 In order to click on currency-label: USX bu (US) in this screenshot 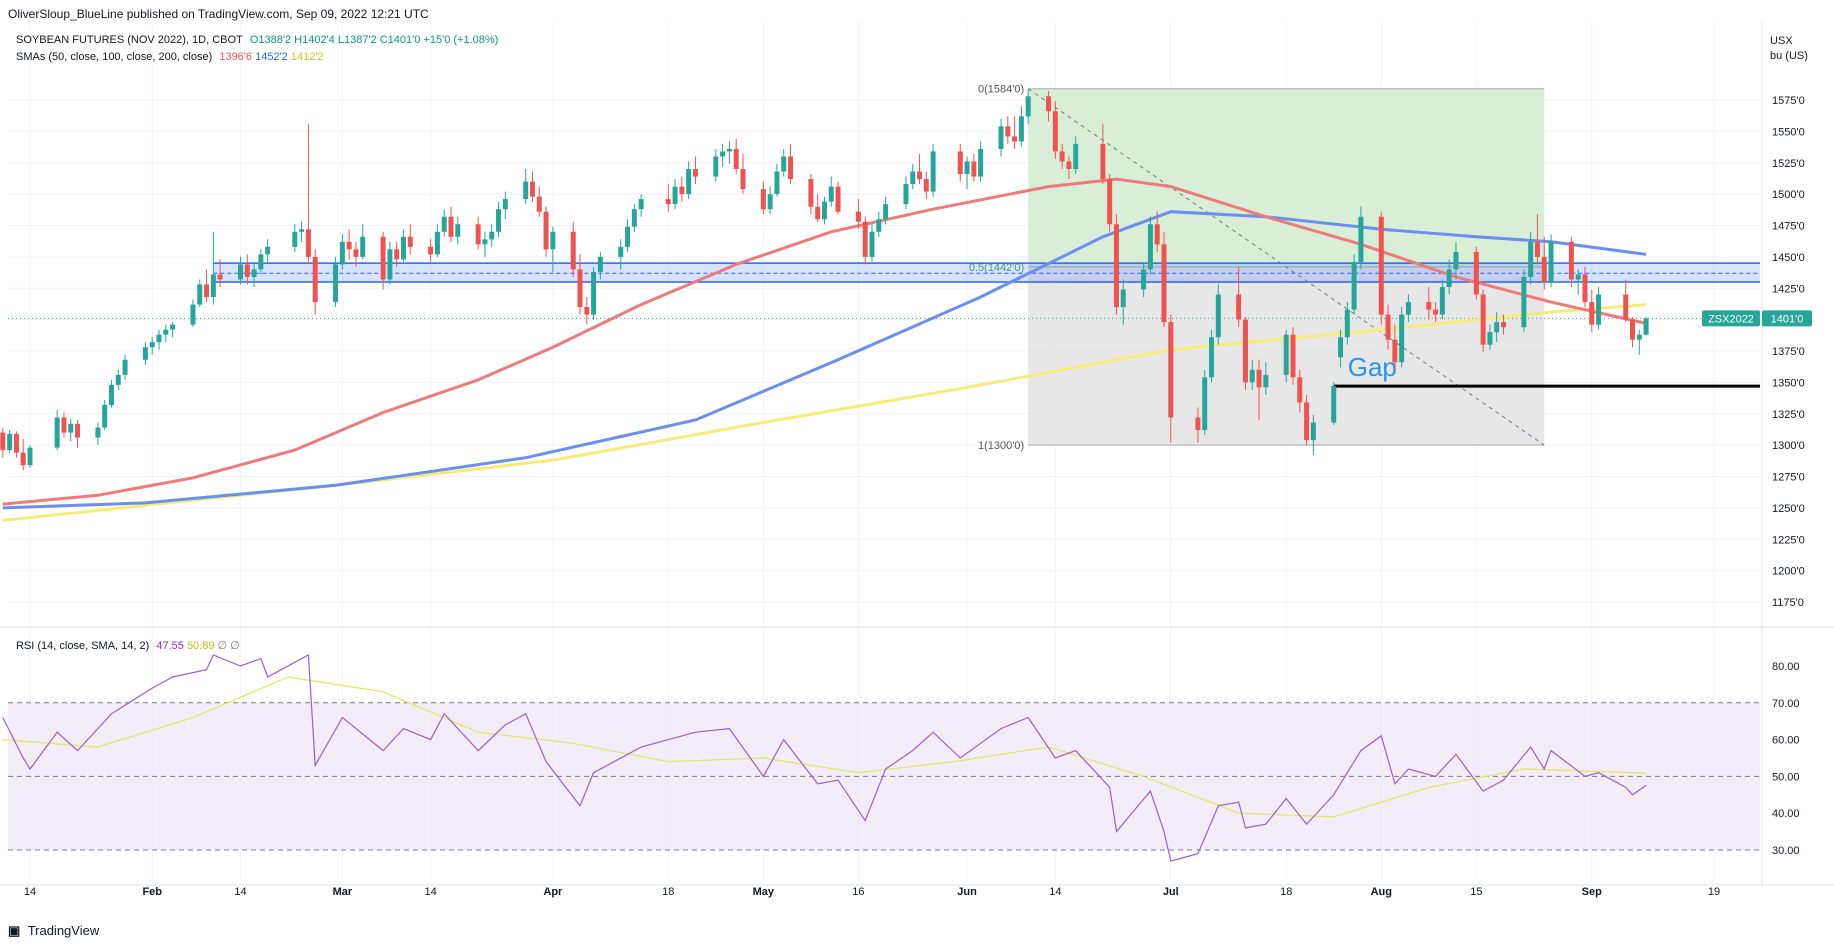, I will do `click(1789, 49)`.